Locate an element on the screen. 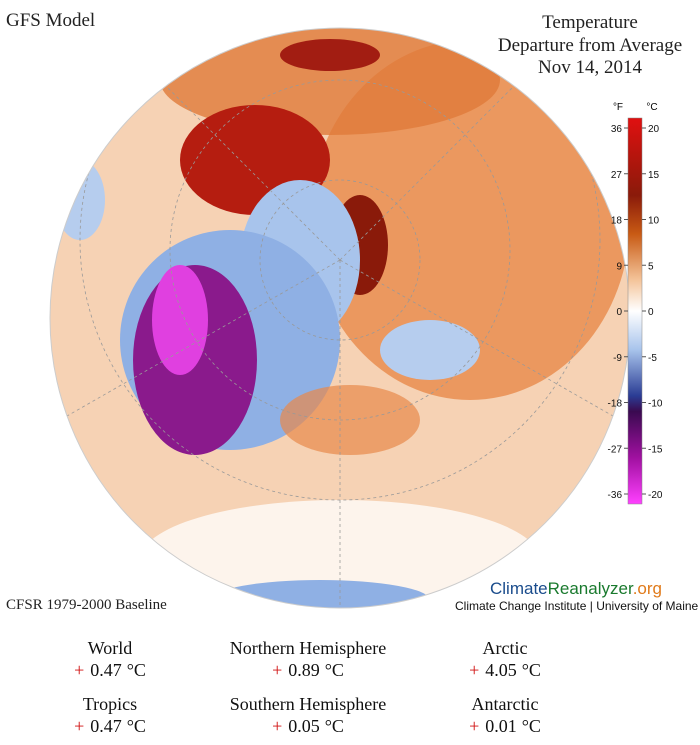  region-value: +0.01 °C is located at coordinates (505, 726).